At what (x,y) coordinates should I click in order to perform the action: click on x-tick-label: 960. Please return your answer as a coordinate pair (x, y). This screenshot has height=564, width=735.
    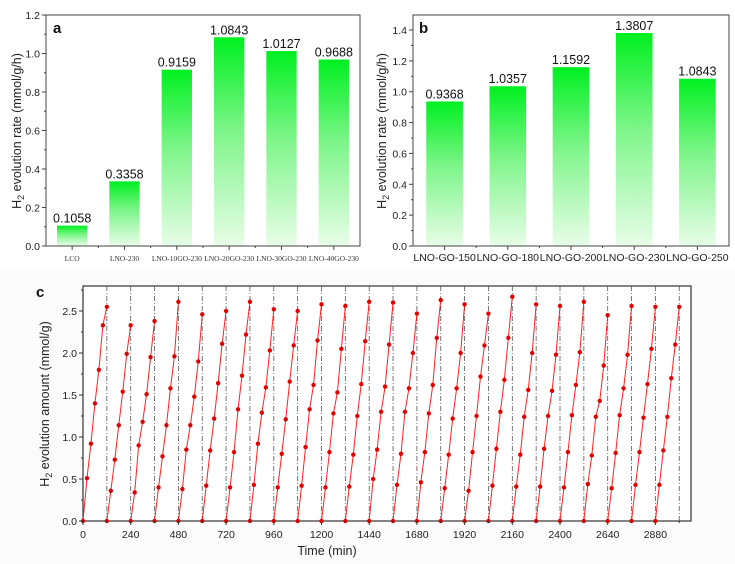
    Looking at the image, I should click on (274, 535).